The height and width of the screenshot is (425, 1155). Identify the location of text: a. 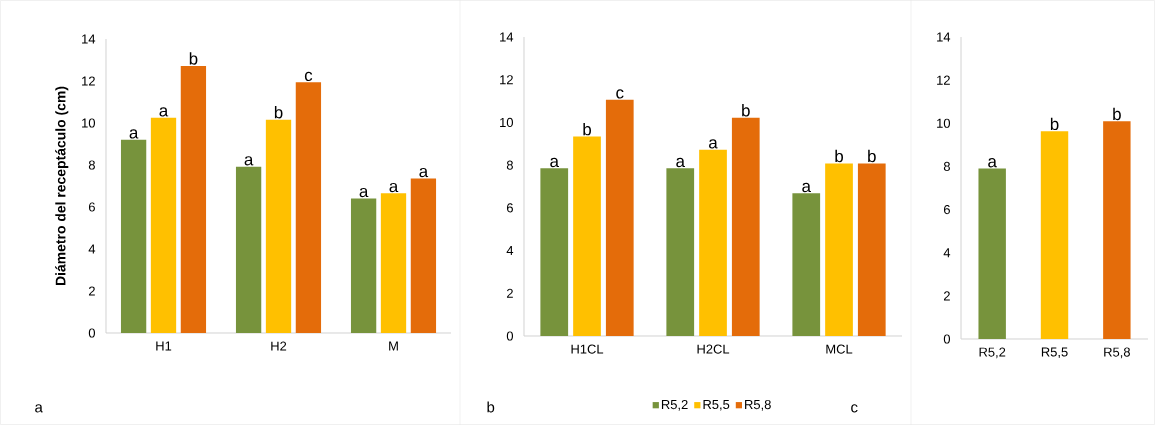
(39, 408).